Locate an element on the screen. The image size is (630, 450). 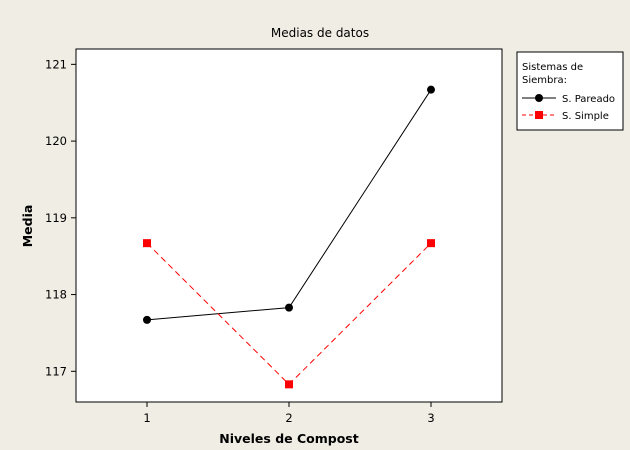
x-tick-label: 3 is located at coordinates (430, 418).